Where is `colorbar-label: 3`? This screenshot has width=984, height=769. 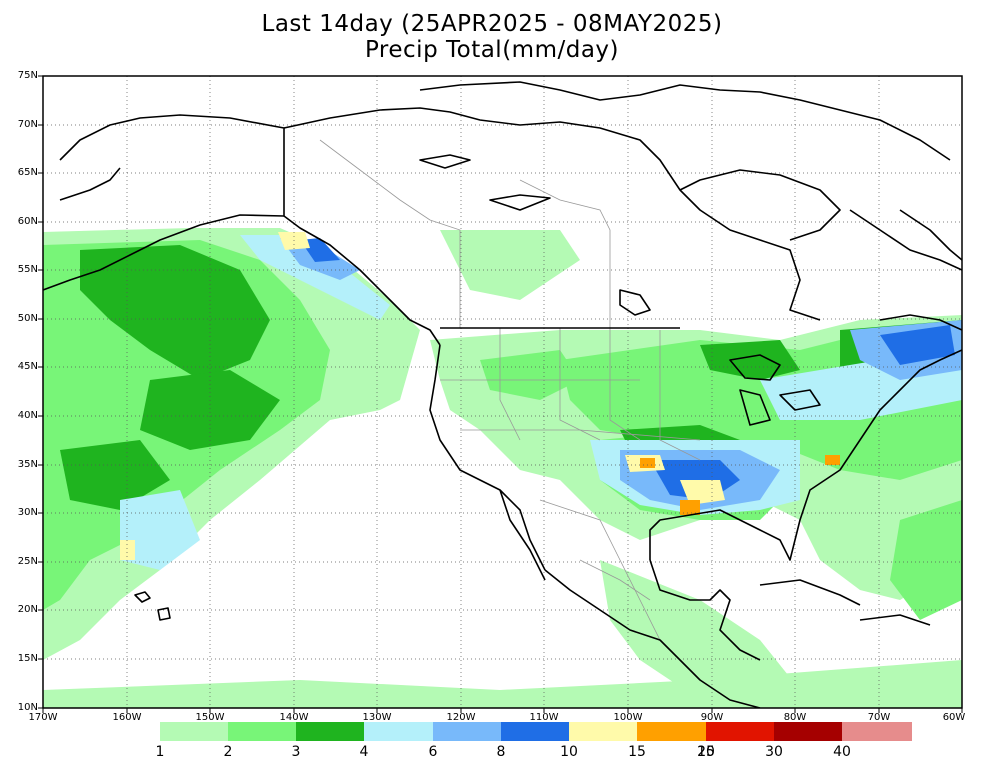 colorbar-label: 3 is located at coordinates (296, 752).